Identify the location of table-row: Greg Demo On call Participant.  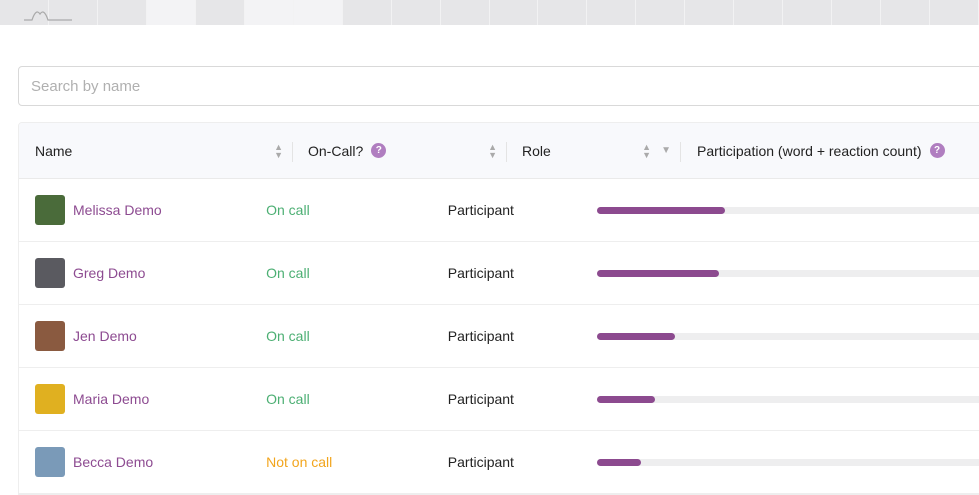
(499, 273).